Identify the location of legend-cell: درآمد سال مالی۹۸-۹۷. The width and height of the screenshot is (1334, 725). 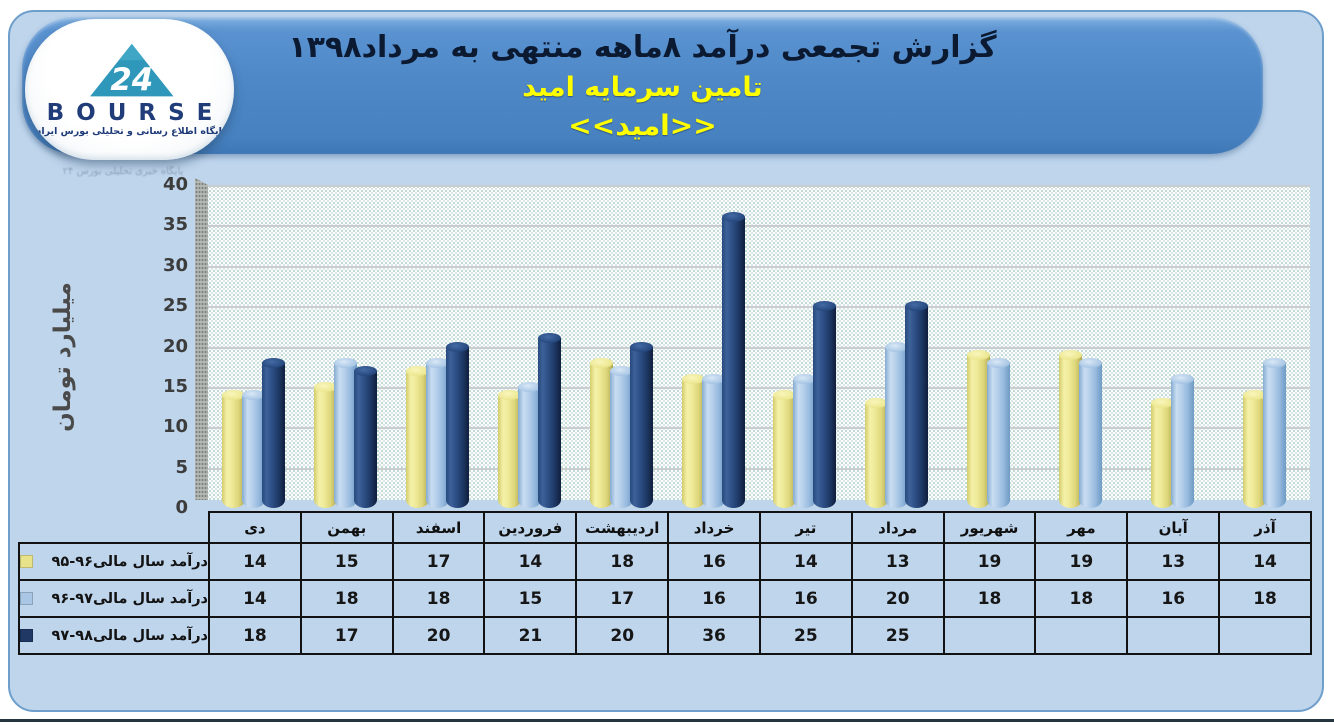
(114, 635).